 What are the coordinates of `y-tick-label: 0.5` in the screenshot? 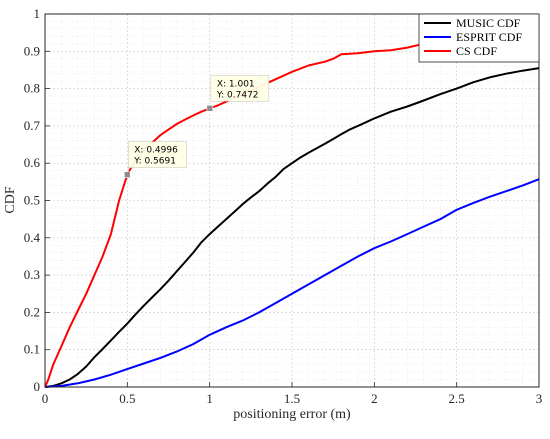 It's located at (32, 200).